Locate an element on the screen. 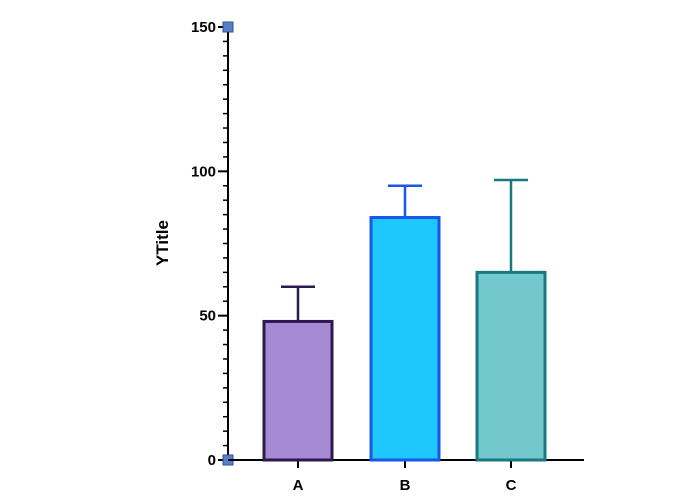  y-axis: 0 50 100 150 is located at coordinates (212, 244).